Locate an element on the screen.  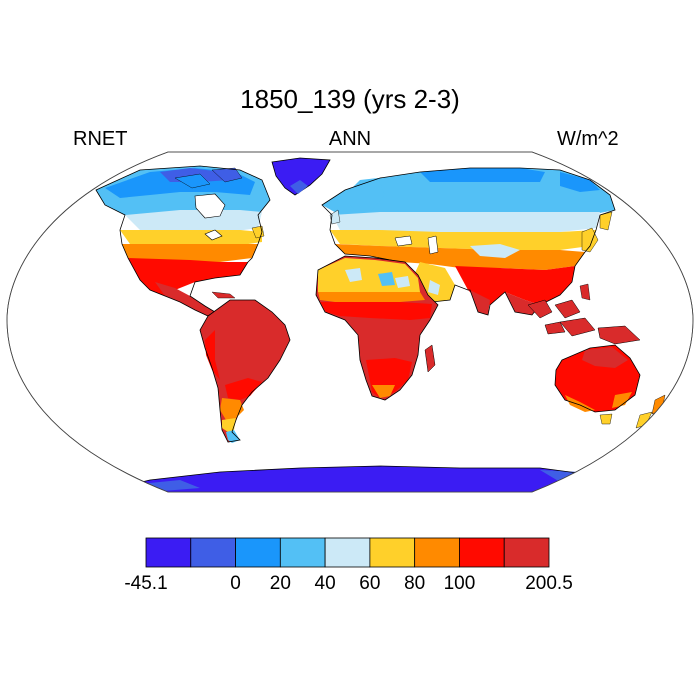
oceania-region is located at coordinates (596, 356).